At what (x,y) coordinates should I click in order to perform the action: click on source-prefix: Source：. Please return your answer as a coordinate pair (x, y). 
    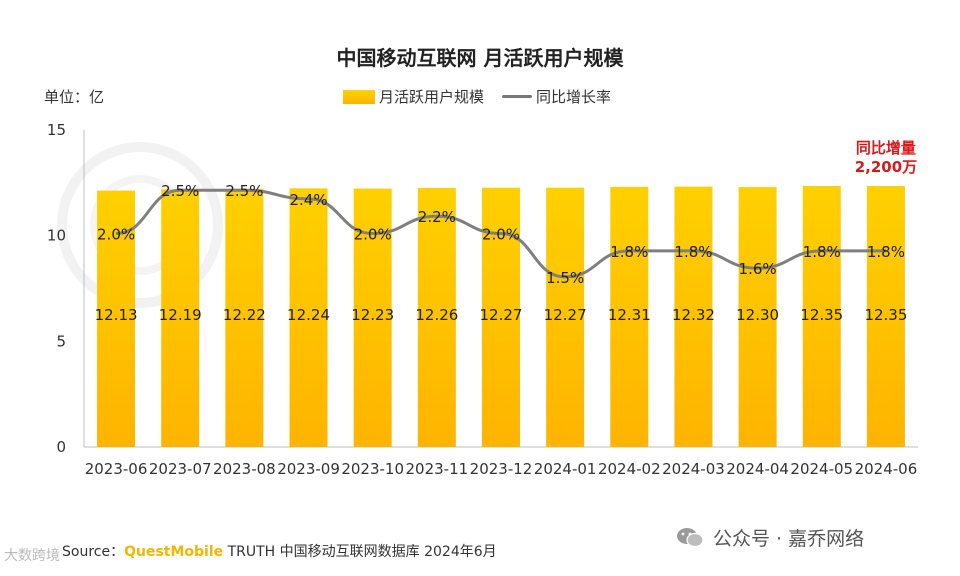
    Looking at the image, I should click on (93, 552).